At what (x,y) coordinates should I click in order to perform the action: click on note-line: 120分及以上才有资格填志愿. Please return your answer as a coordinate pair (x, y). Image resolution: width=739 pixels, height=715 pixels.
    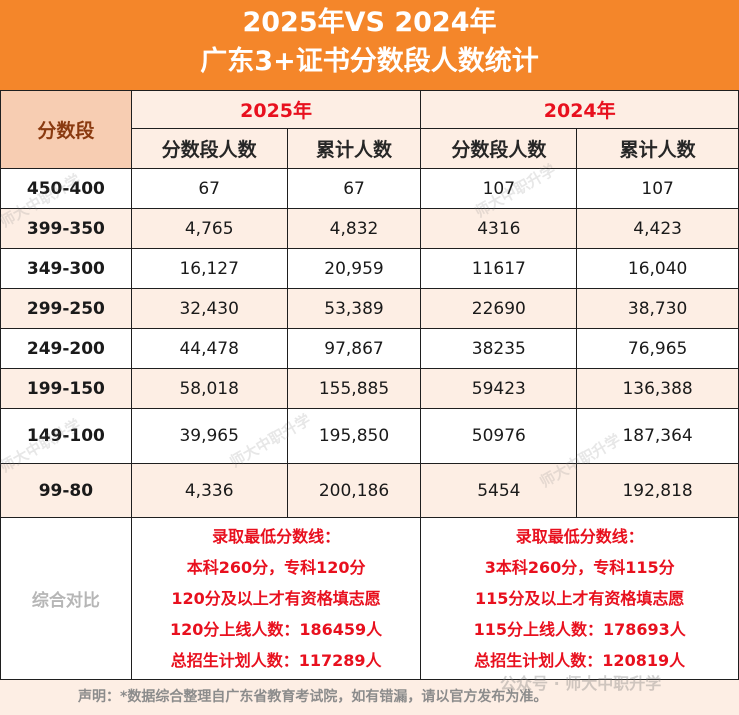
    Looking at the image, I should click on (276, 598).